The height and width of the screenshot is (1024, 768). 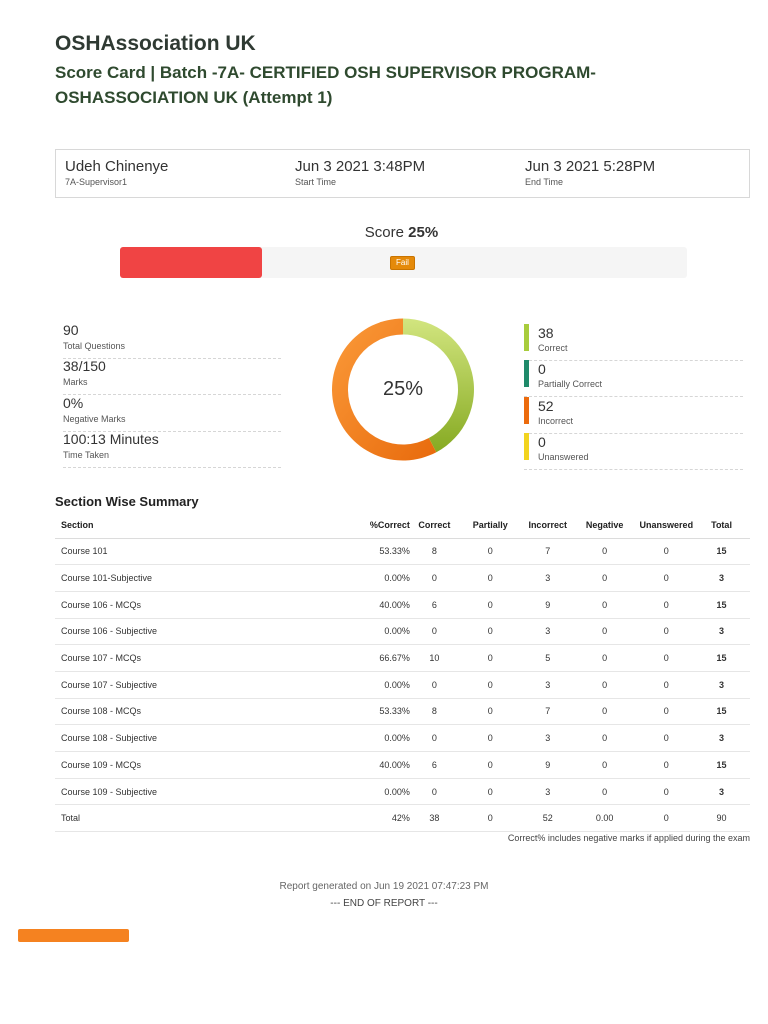 I want to click on col-header: Partially, so click(x=490, y=526).